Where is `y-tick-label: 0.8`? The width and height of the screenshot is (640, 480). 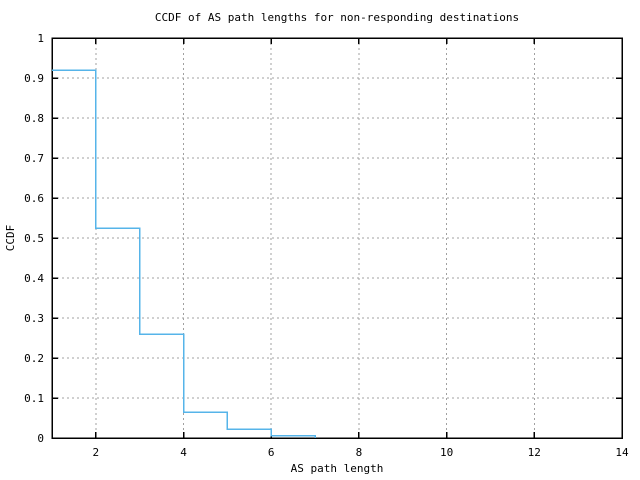
y-tick-label: 0.8 is located at coordinates (34, 118).